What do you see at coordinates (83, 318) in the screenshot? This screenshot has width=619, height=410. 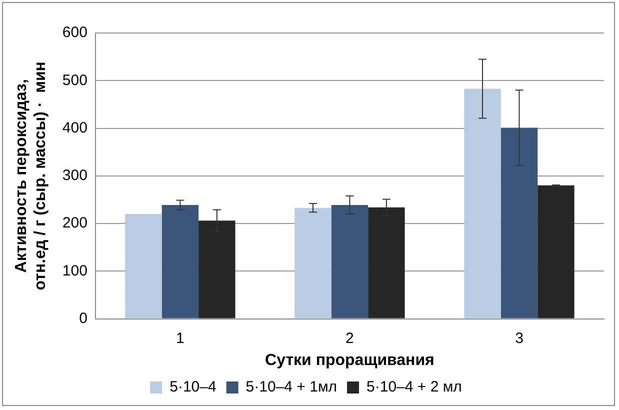 I see `y-tick-label: 0` at bounding box center [83, 318].